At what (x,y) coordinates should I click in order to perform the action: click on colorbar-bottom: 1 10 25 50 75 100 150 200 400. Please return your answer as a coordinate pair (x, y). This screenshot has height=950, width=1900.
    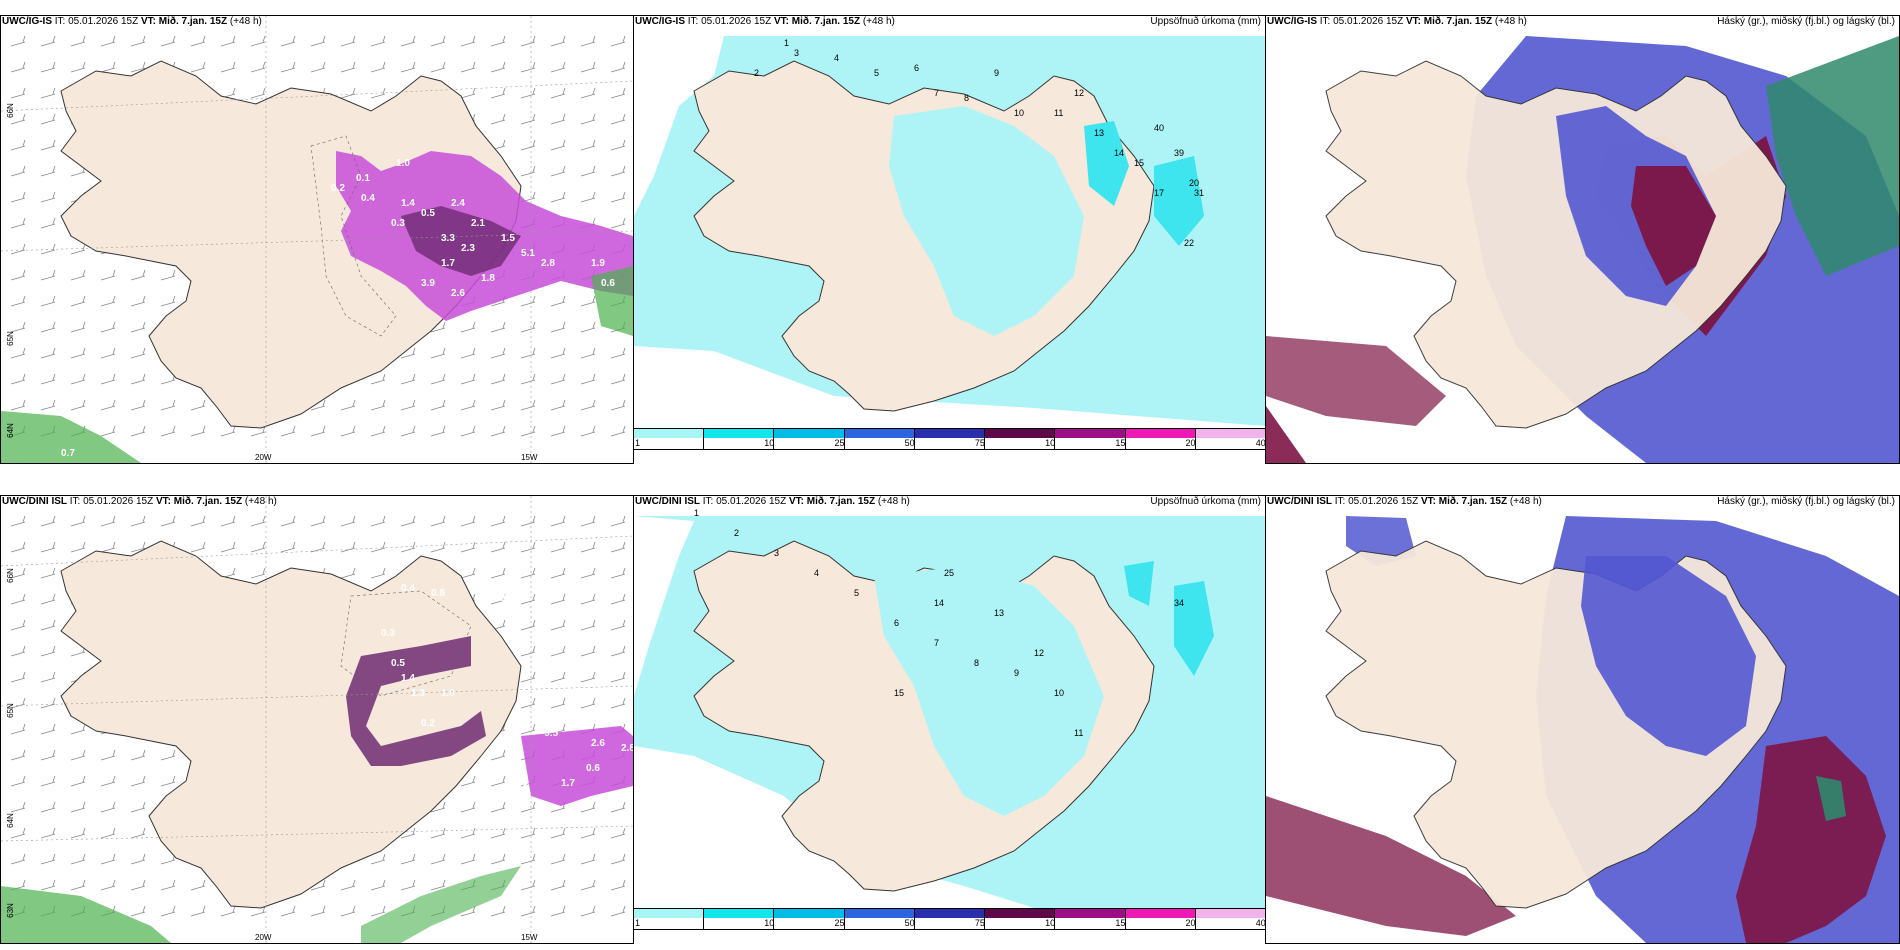
    Looking at the image, I should click on (952, 919).